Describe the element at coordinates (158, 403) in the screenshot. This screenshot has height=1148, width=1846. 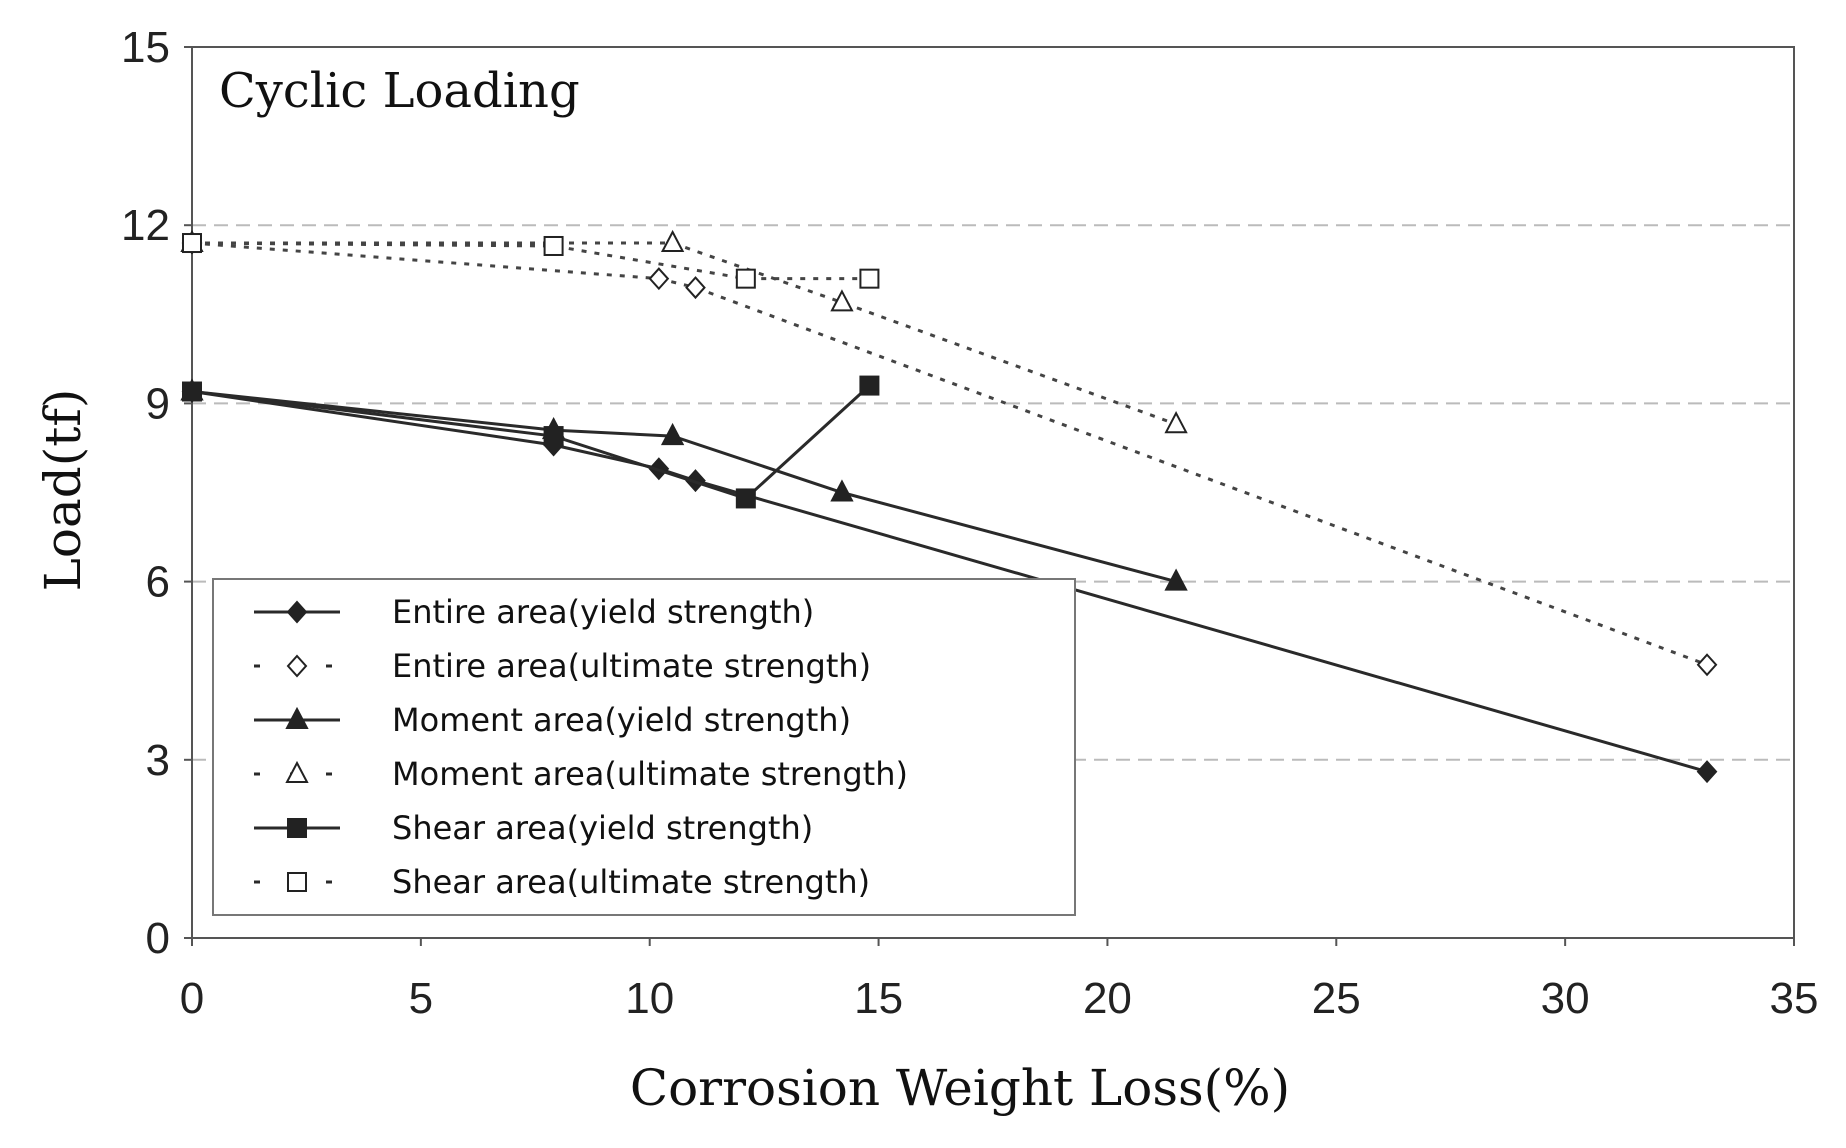
I see `y-tick-label: 9` at that location.